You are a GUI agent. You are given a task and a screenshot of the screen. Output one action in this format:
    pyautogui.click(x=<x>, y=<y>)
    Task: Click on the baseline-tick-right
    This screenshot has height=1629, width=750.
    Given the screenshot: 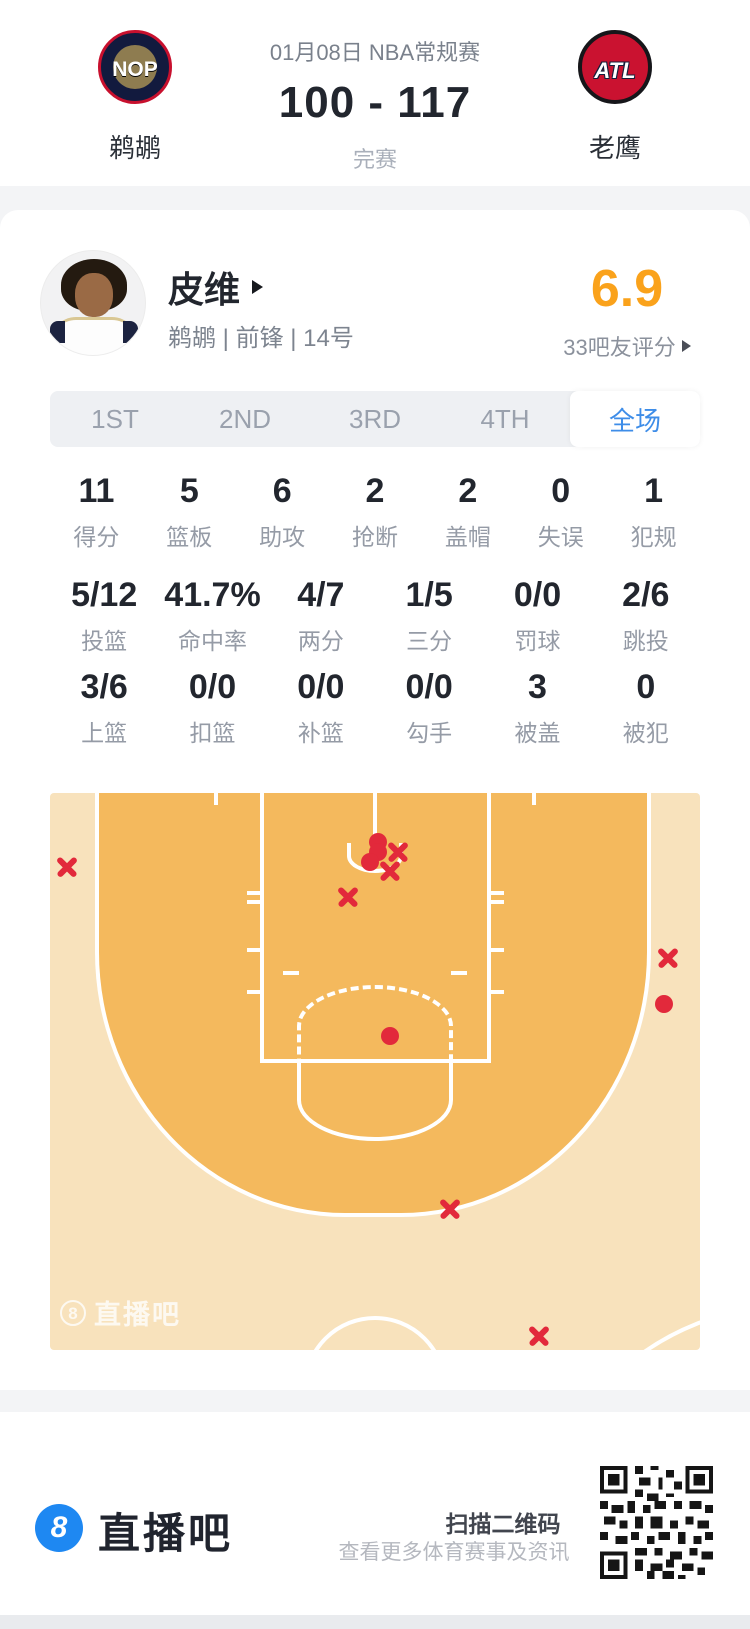 What is the action you would take?
    pyautogui.click(x=534, y=799)
    